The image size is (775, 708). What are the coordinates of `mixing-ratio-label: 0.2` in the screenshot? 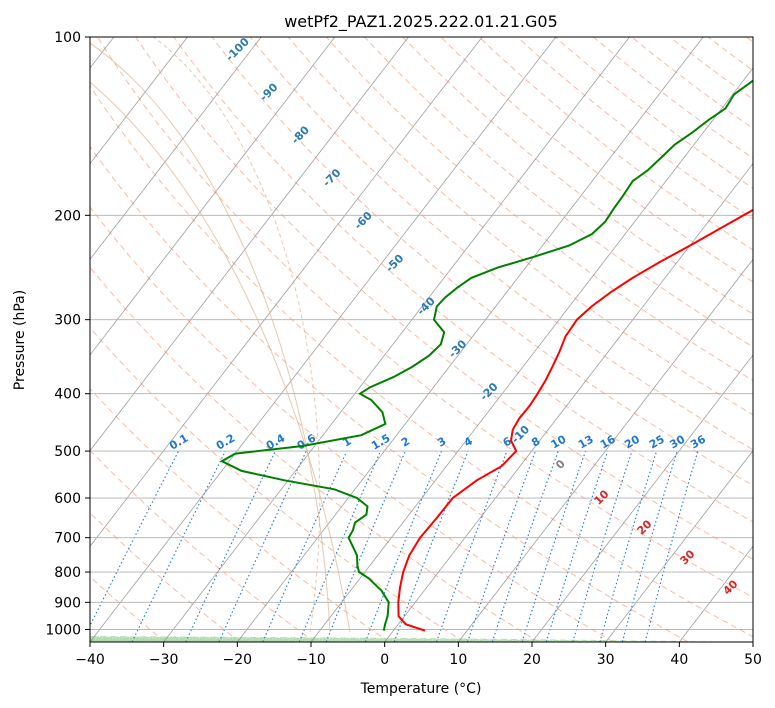 It's located at (225, 442).